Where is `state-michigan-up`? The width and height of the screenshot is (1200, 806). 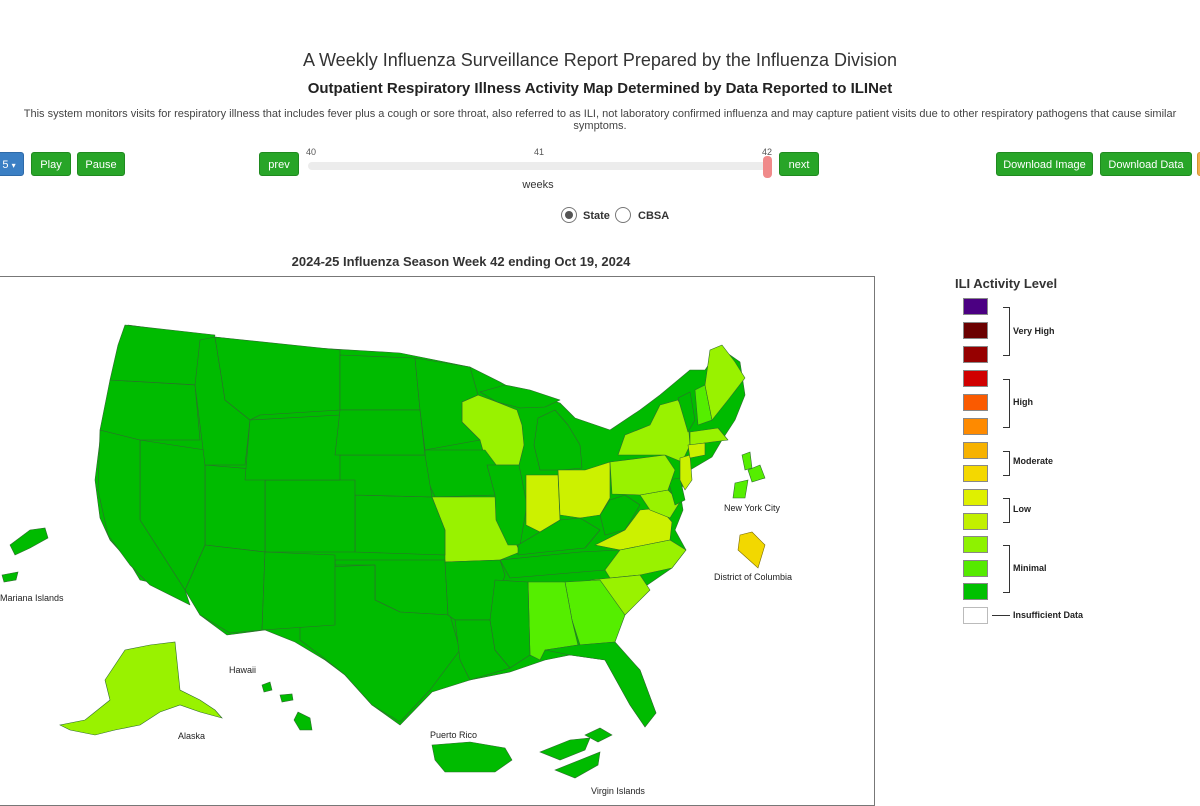
state-michigan-up is located at coordinates (520, 396).